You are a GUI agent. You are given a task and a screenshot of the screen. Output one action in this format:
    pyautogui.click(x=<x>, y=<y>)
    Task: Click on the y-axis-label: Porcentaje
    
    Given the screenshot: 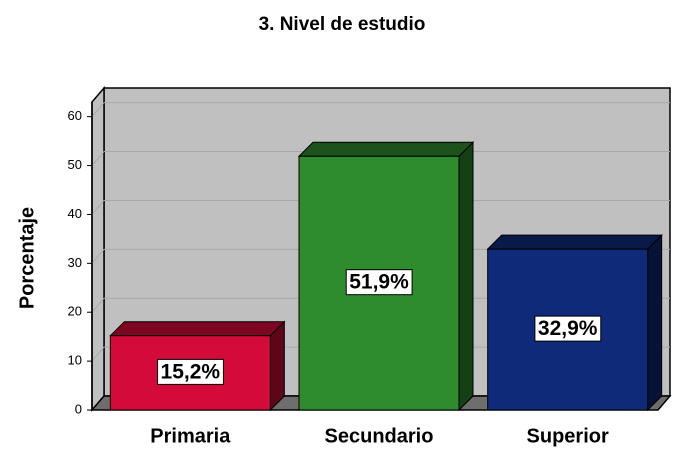 What is the action you would take?
    pyautogui.click(x=27, y=258)
    